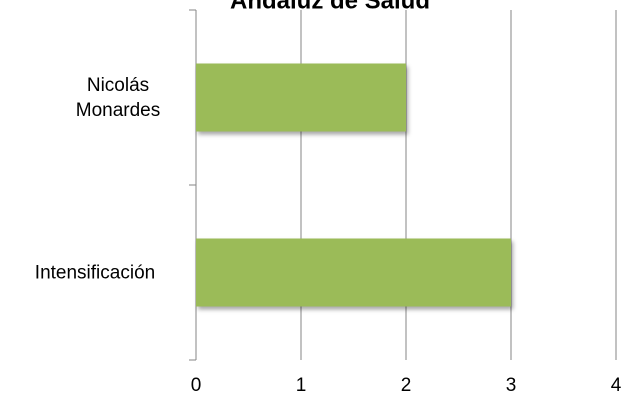 The height and width of the screenshot is (406, 635). Describe the element at coordinates (95, 272) in the screenshot. I see `y-tick-label: Intensificación` at that location.